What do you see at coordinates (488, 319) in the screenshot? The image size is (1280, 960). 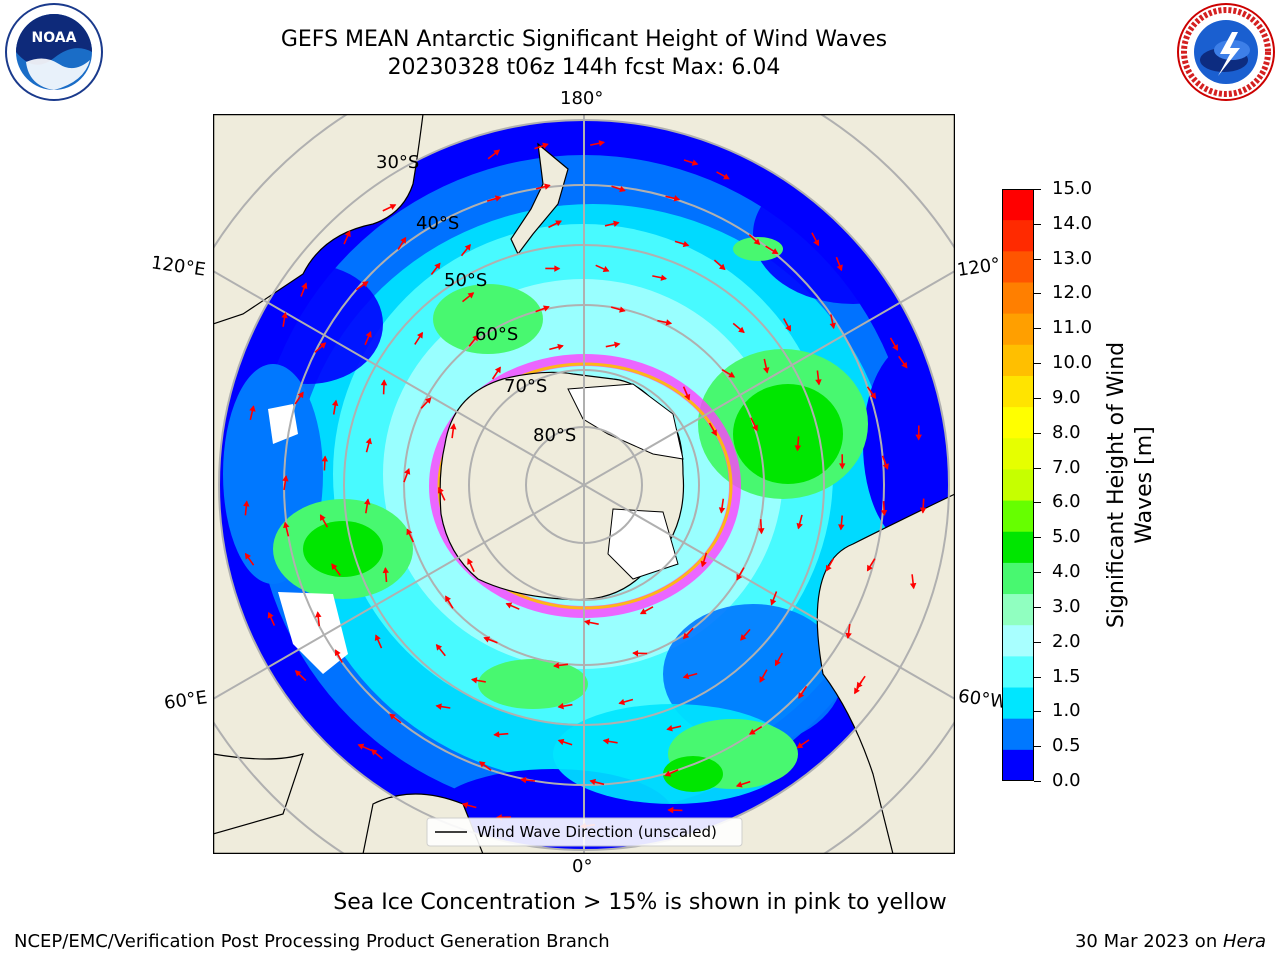 I see `wave-zone-south-pacific-west` at bounding box center [488, 319].